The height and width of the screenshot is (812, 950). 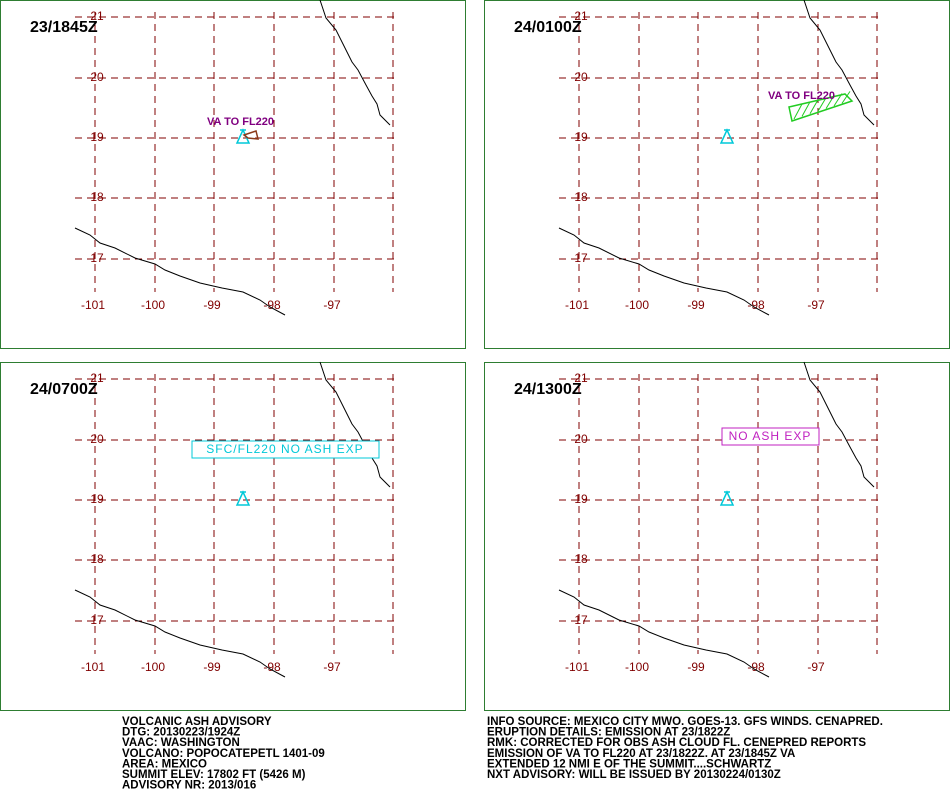 What do you see at coordinates (197, 722) in the screenshot?
I see `info-line: VOLCANIC ASH ADVISORY` at bounding box center [197, 722].